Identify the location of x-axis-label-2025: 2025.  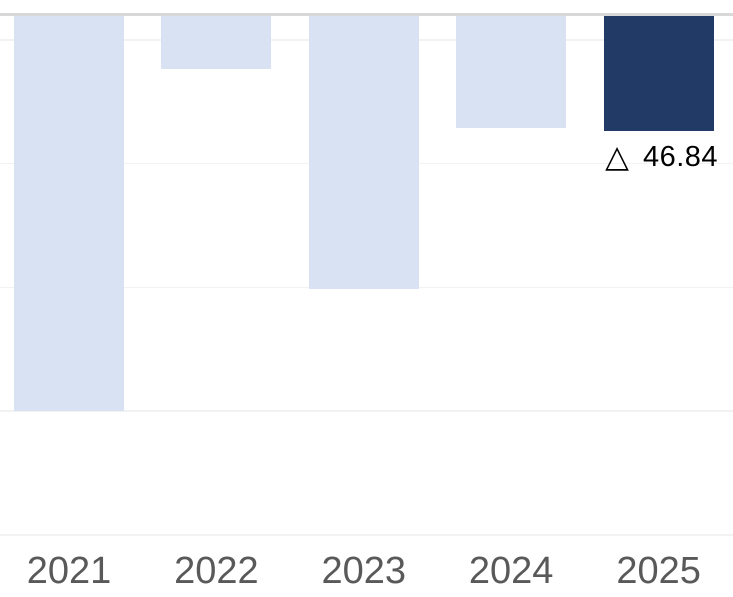
(658, 571).